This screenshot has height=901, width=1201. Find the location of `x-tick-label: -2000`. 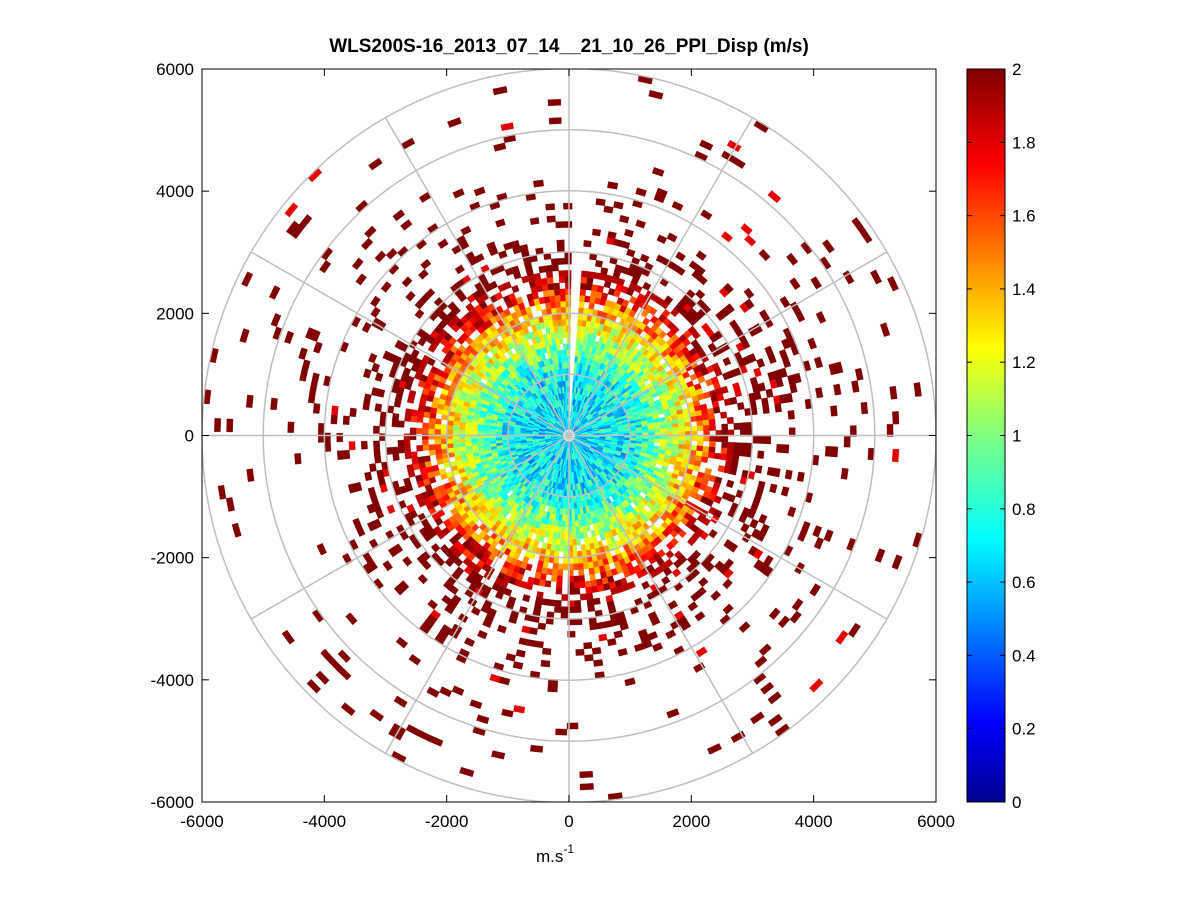

x-tick-label: -2000 is located at coordinates (446, 821).